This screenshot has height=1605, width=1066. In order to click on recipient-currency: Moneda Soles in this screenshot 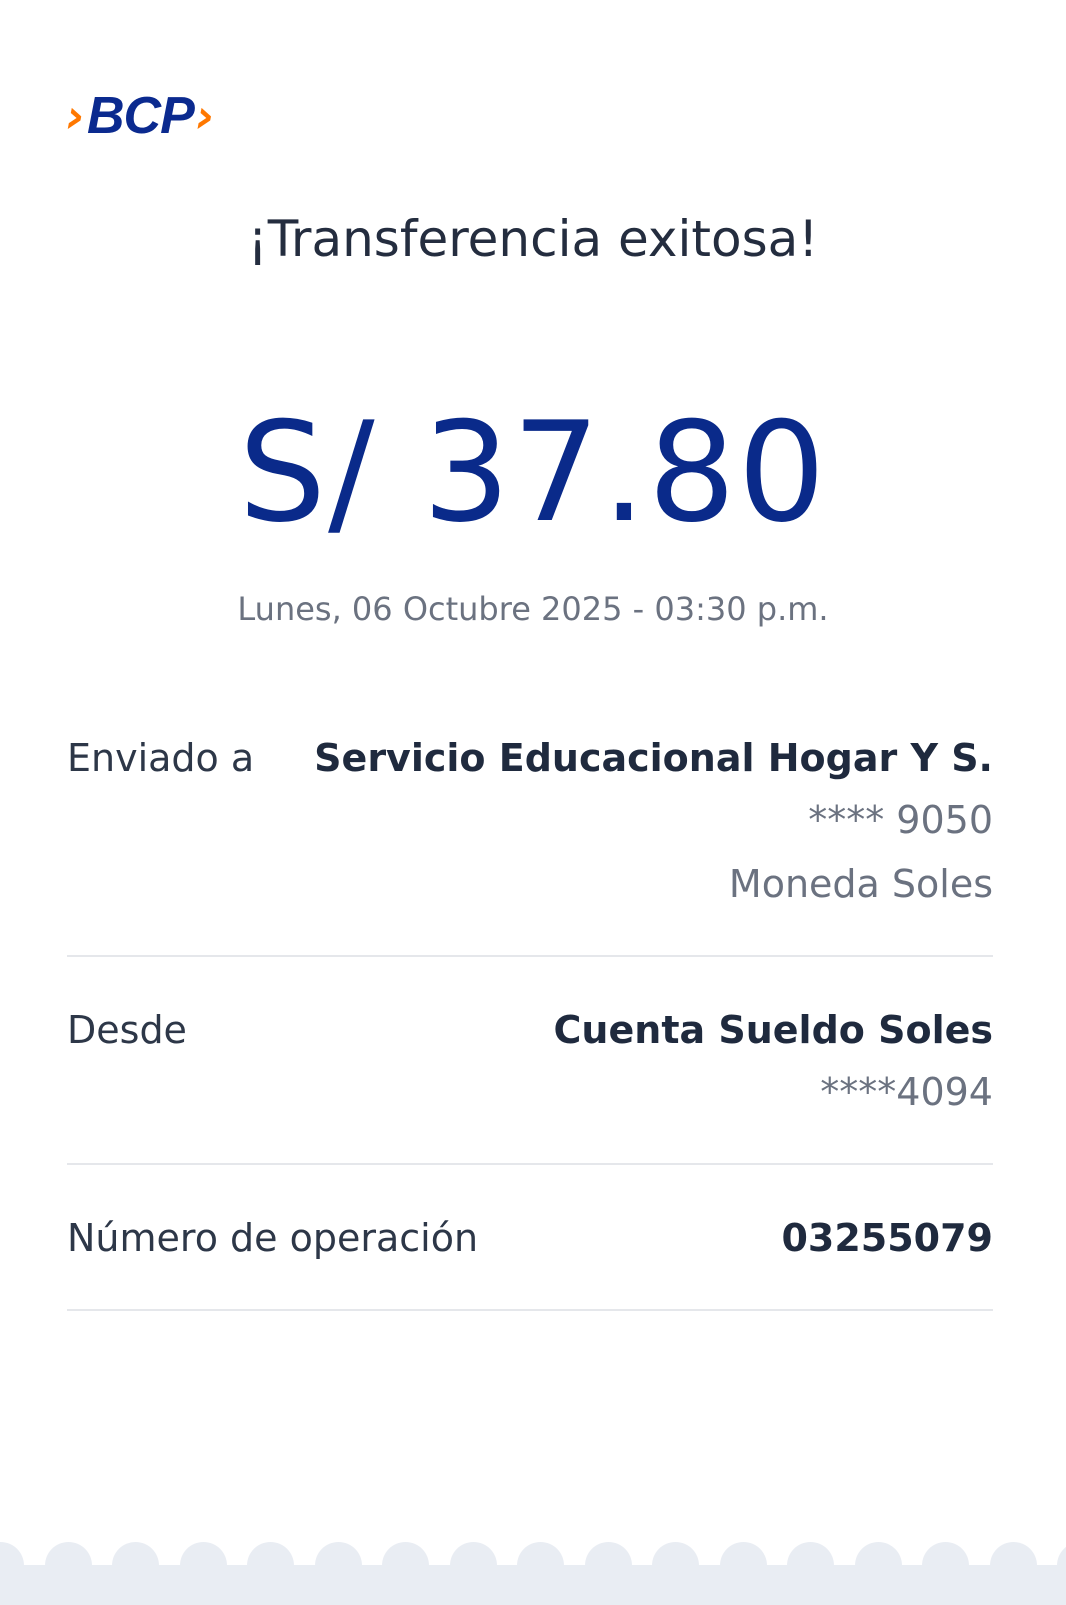, I will do `click(860, 884)`.